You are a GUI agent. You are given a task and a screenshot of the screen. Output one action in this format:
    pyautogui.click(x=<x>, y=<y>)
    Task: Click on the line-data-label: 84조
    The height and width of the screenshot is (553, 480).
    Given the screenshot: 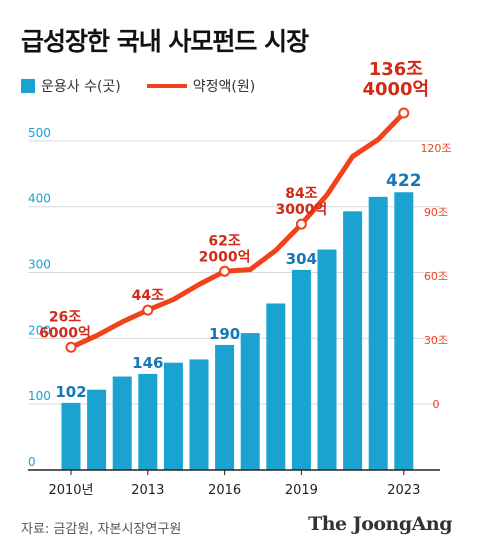 What is the action you would take?
    pyautogui.click(x=301, y=194)
    